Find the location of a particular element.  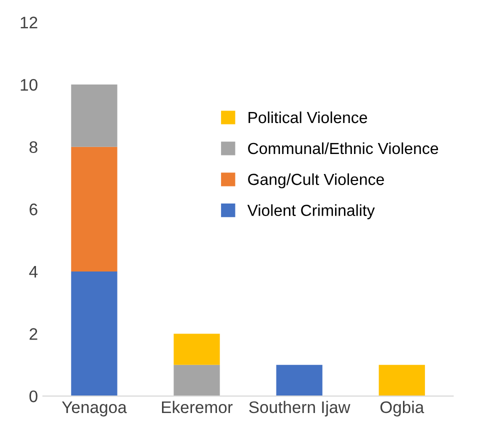

y-tick-label: 0 is located at coordinates (33, 396).